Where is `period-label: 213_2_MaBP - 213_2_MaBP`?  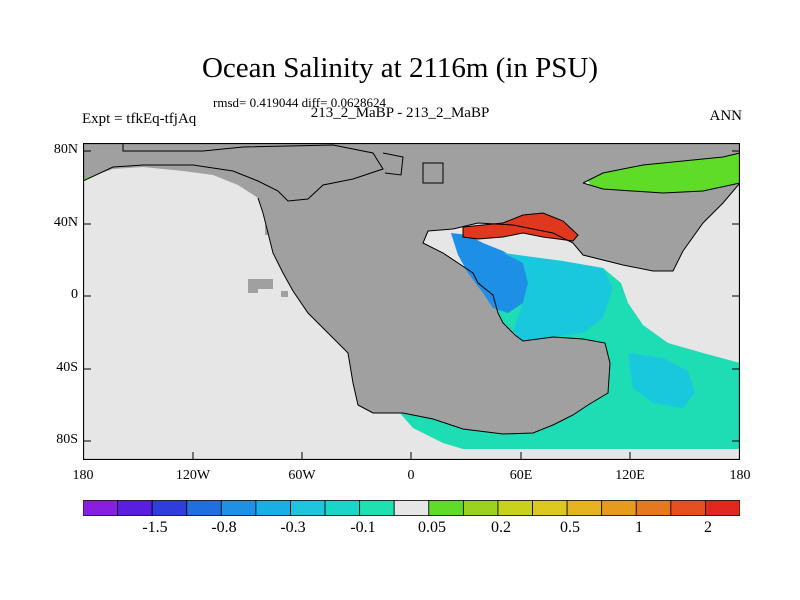
period-label: 213_2_MaBP - 213_2_MaBP is located at coordinates (400, 113).